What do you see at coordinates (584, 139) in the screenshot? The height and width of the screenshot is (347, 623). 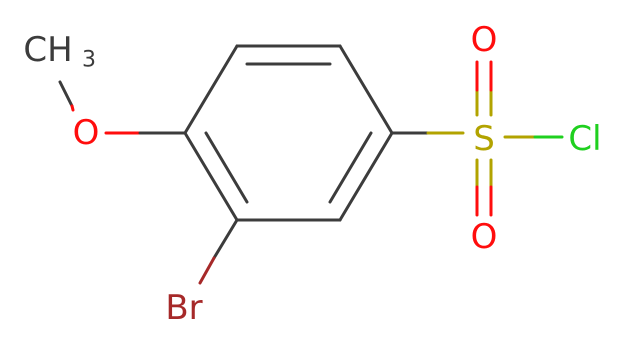 I see `chlorine-label: Cl` at bounding box center [584, 139].